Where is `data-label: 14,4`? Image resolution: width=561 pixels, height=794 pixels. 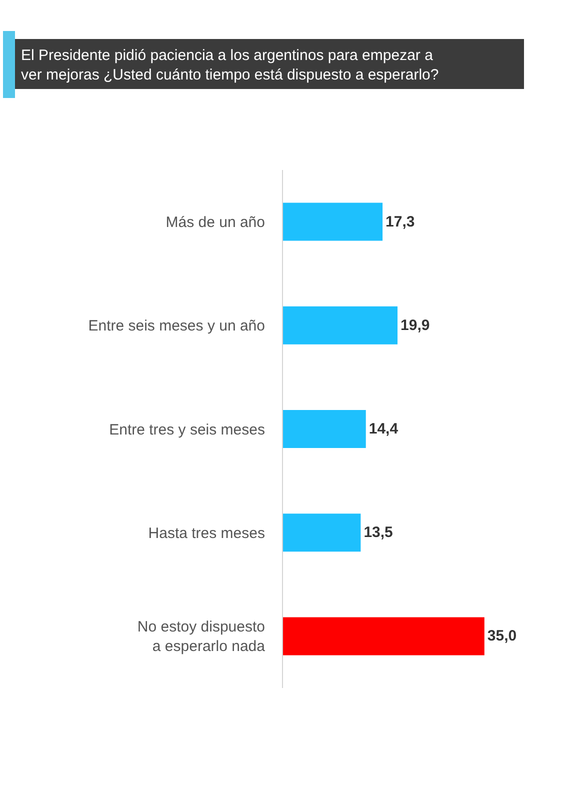
data-label: 14,4 is located at coordinates (383, 429).